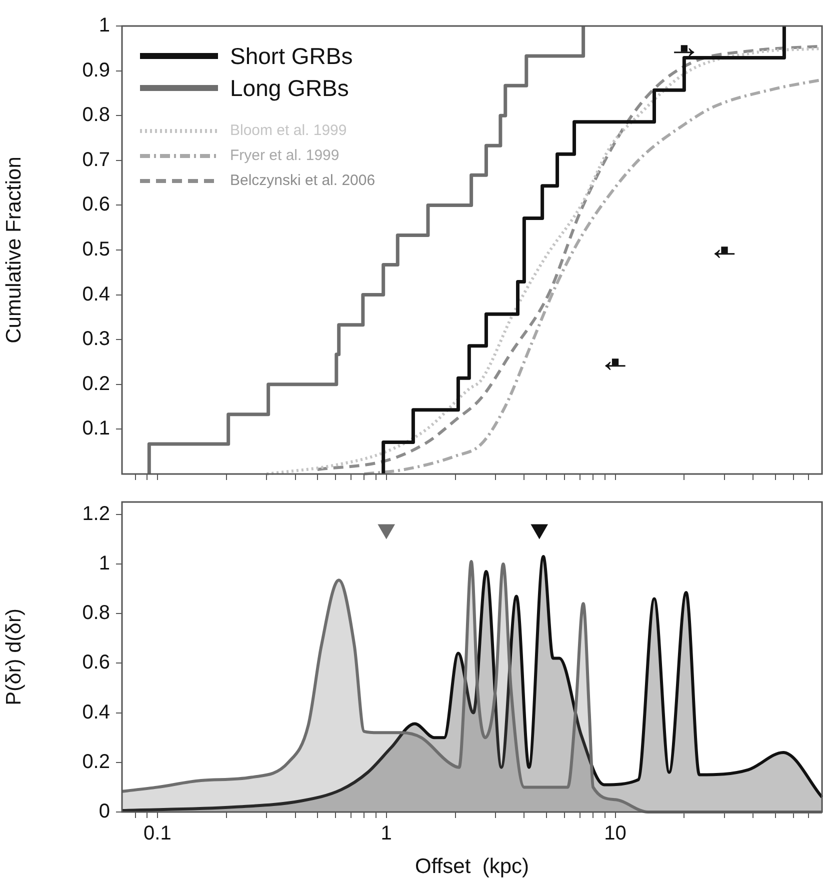 This screenshot has height=880, width=823. Describe the element at coordinates (158, 833) in the screenshot. I see `x-tick-label: 0.1` at that location.